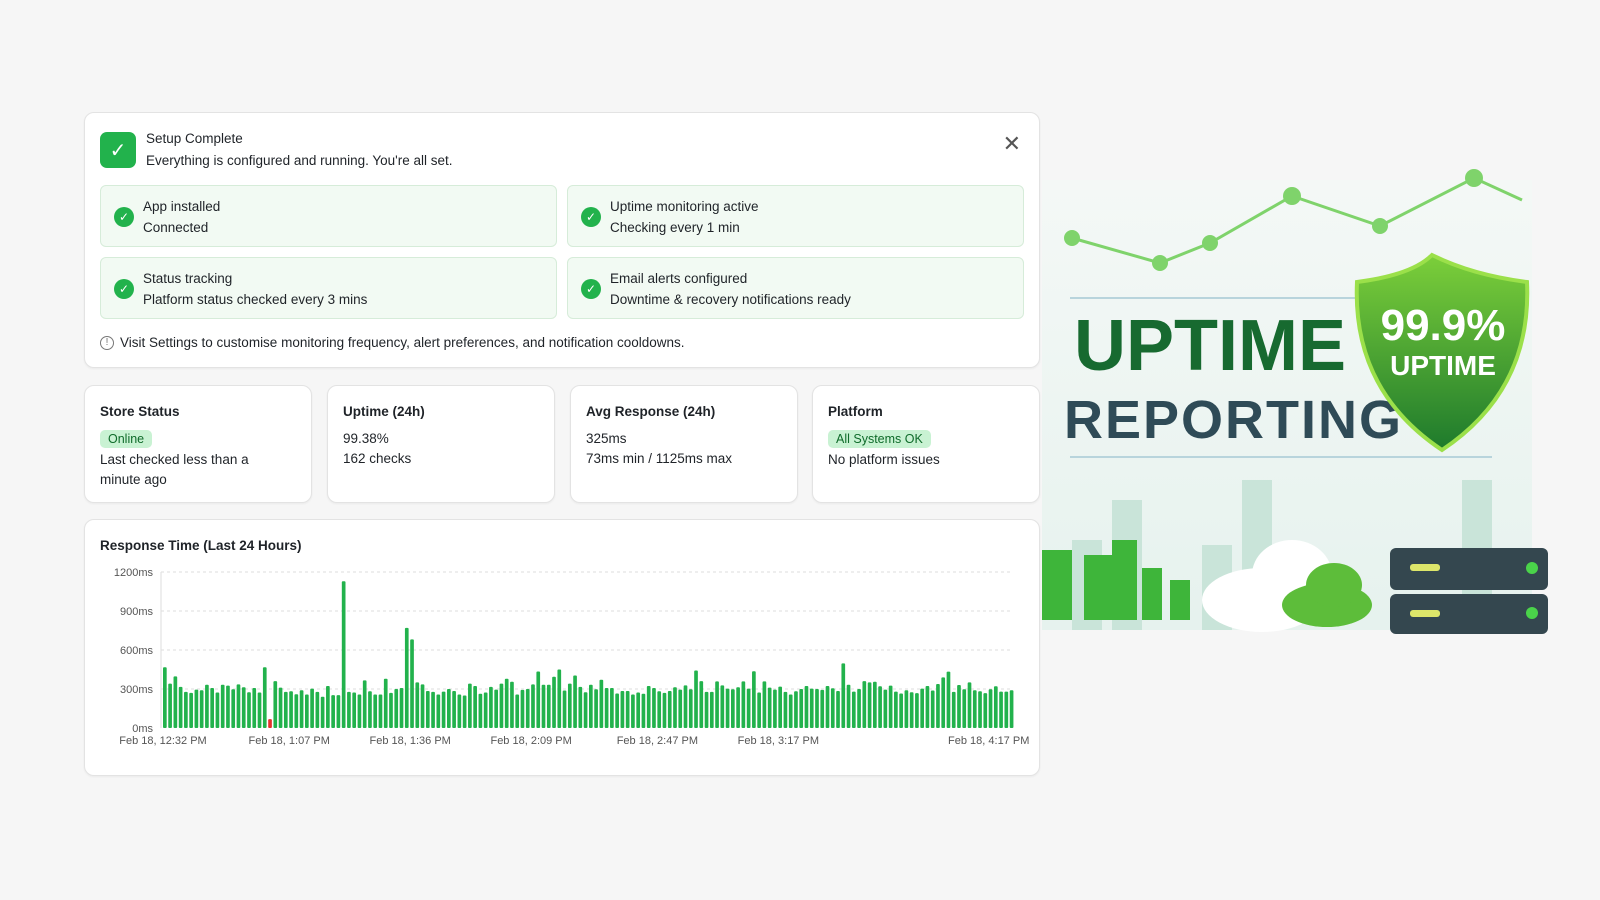 The height and width of the screenshot is (900, 1600). Describe the element at coordinates (530, 741) in the screenshot. I see `x-tick-label: Feb 18, 2:09 PM` at that location.